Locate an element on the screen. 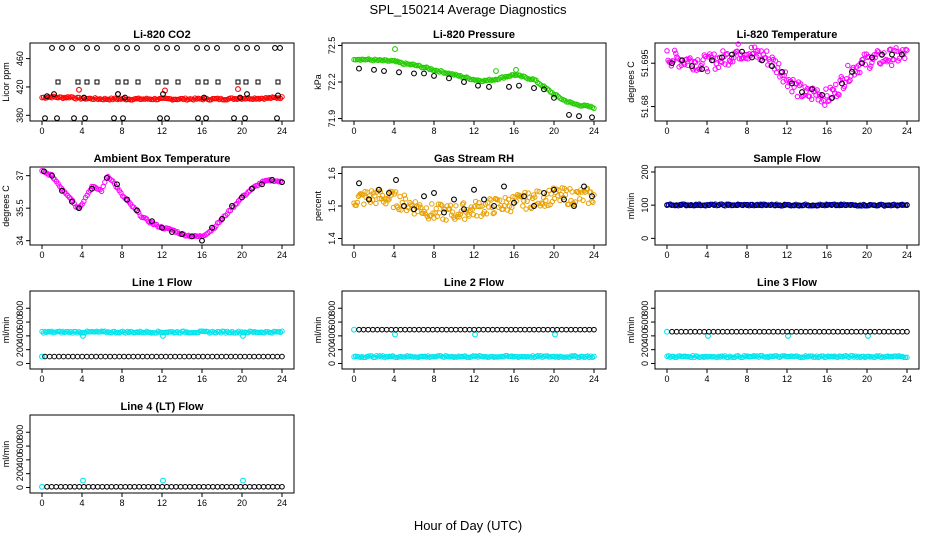 Image resolution: width=936 pixels, height=540 pixels. x-tick-label: 0 is located at coordinates (666, 255).